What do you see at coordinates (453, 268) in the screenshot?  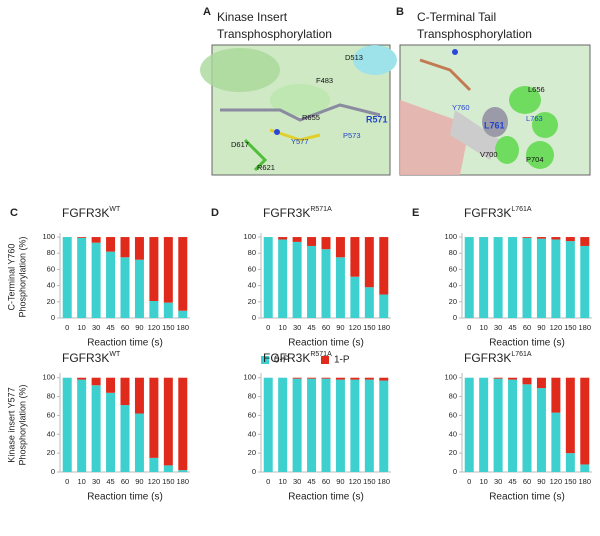 I see `y-tick-label: 60` at bounding box center [453, 268].